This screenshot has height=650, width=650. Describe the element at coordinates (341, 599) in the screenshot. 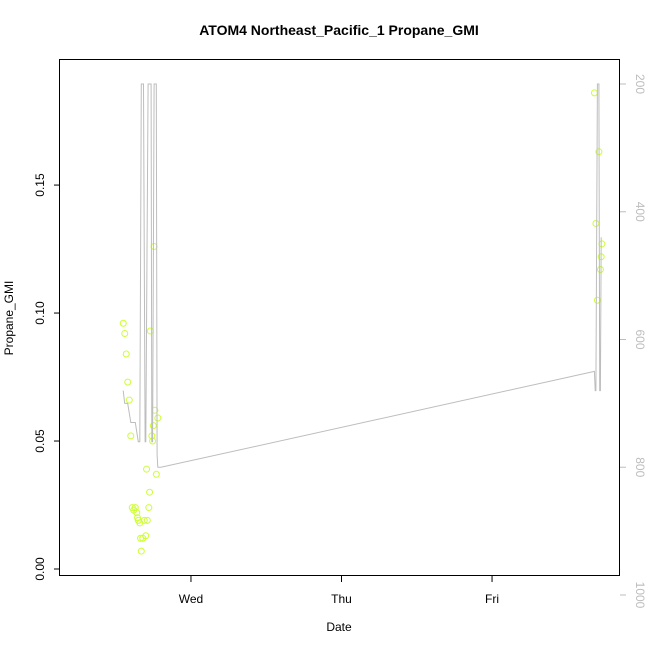

I see `x-tick-label: Thu` at that location.